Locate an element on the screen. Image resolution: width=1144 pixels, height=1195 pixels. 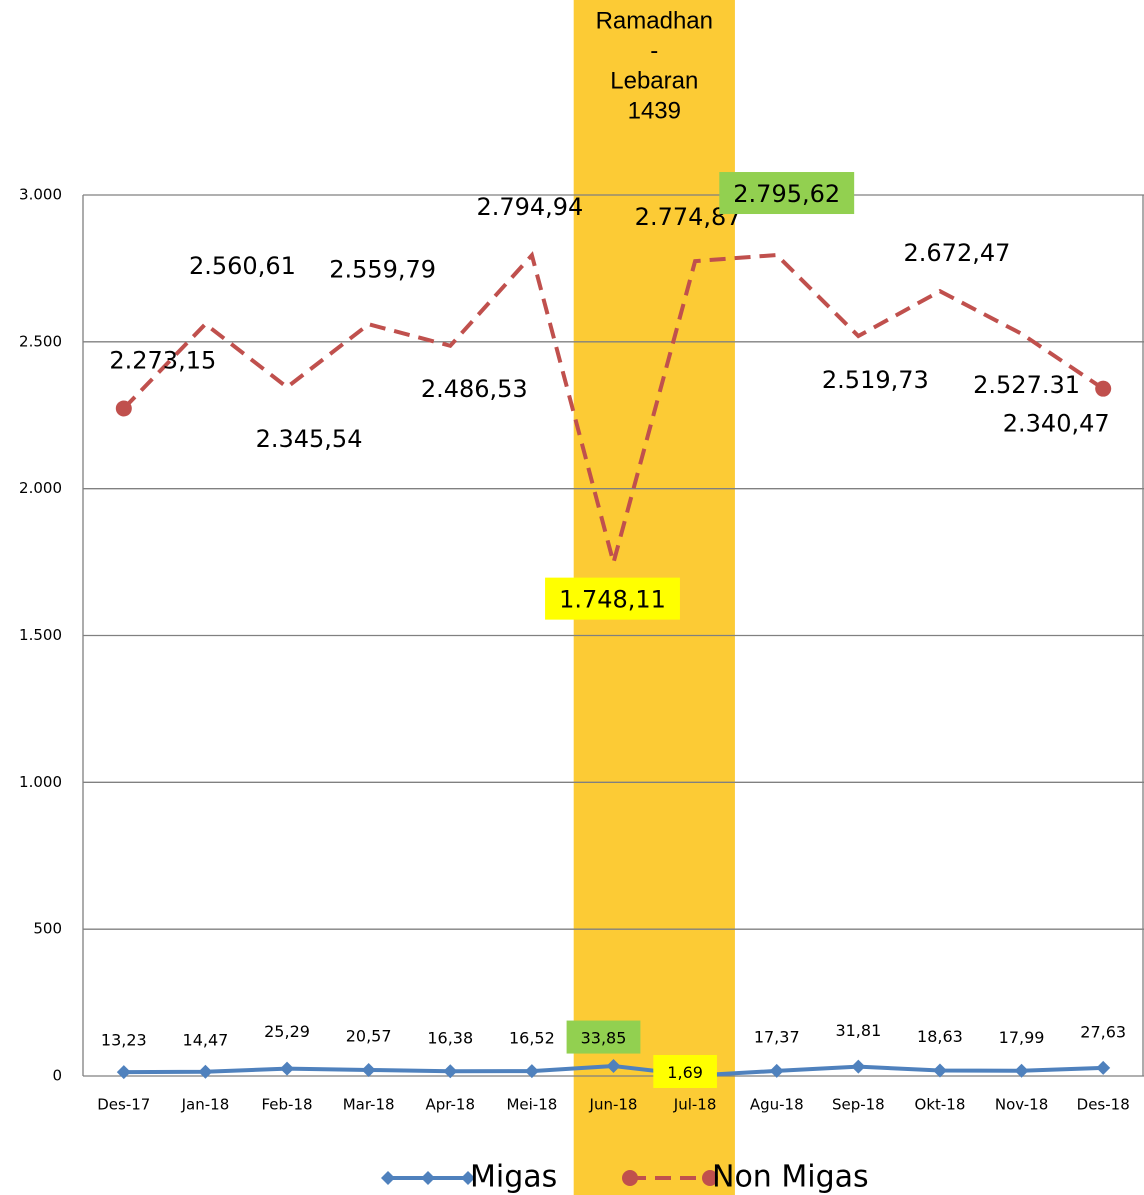
x-tick-label: Okt-18 is located at coordinates (940, 1105).